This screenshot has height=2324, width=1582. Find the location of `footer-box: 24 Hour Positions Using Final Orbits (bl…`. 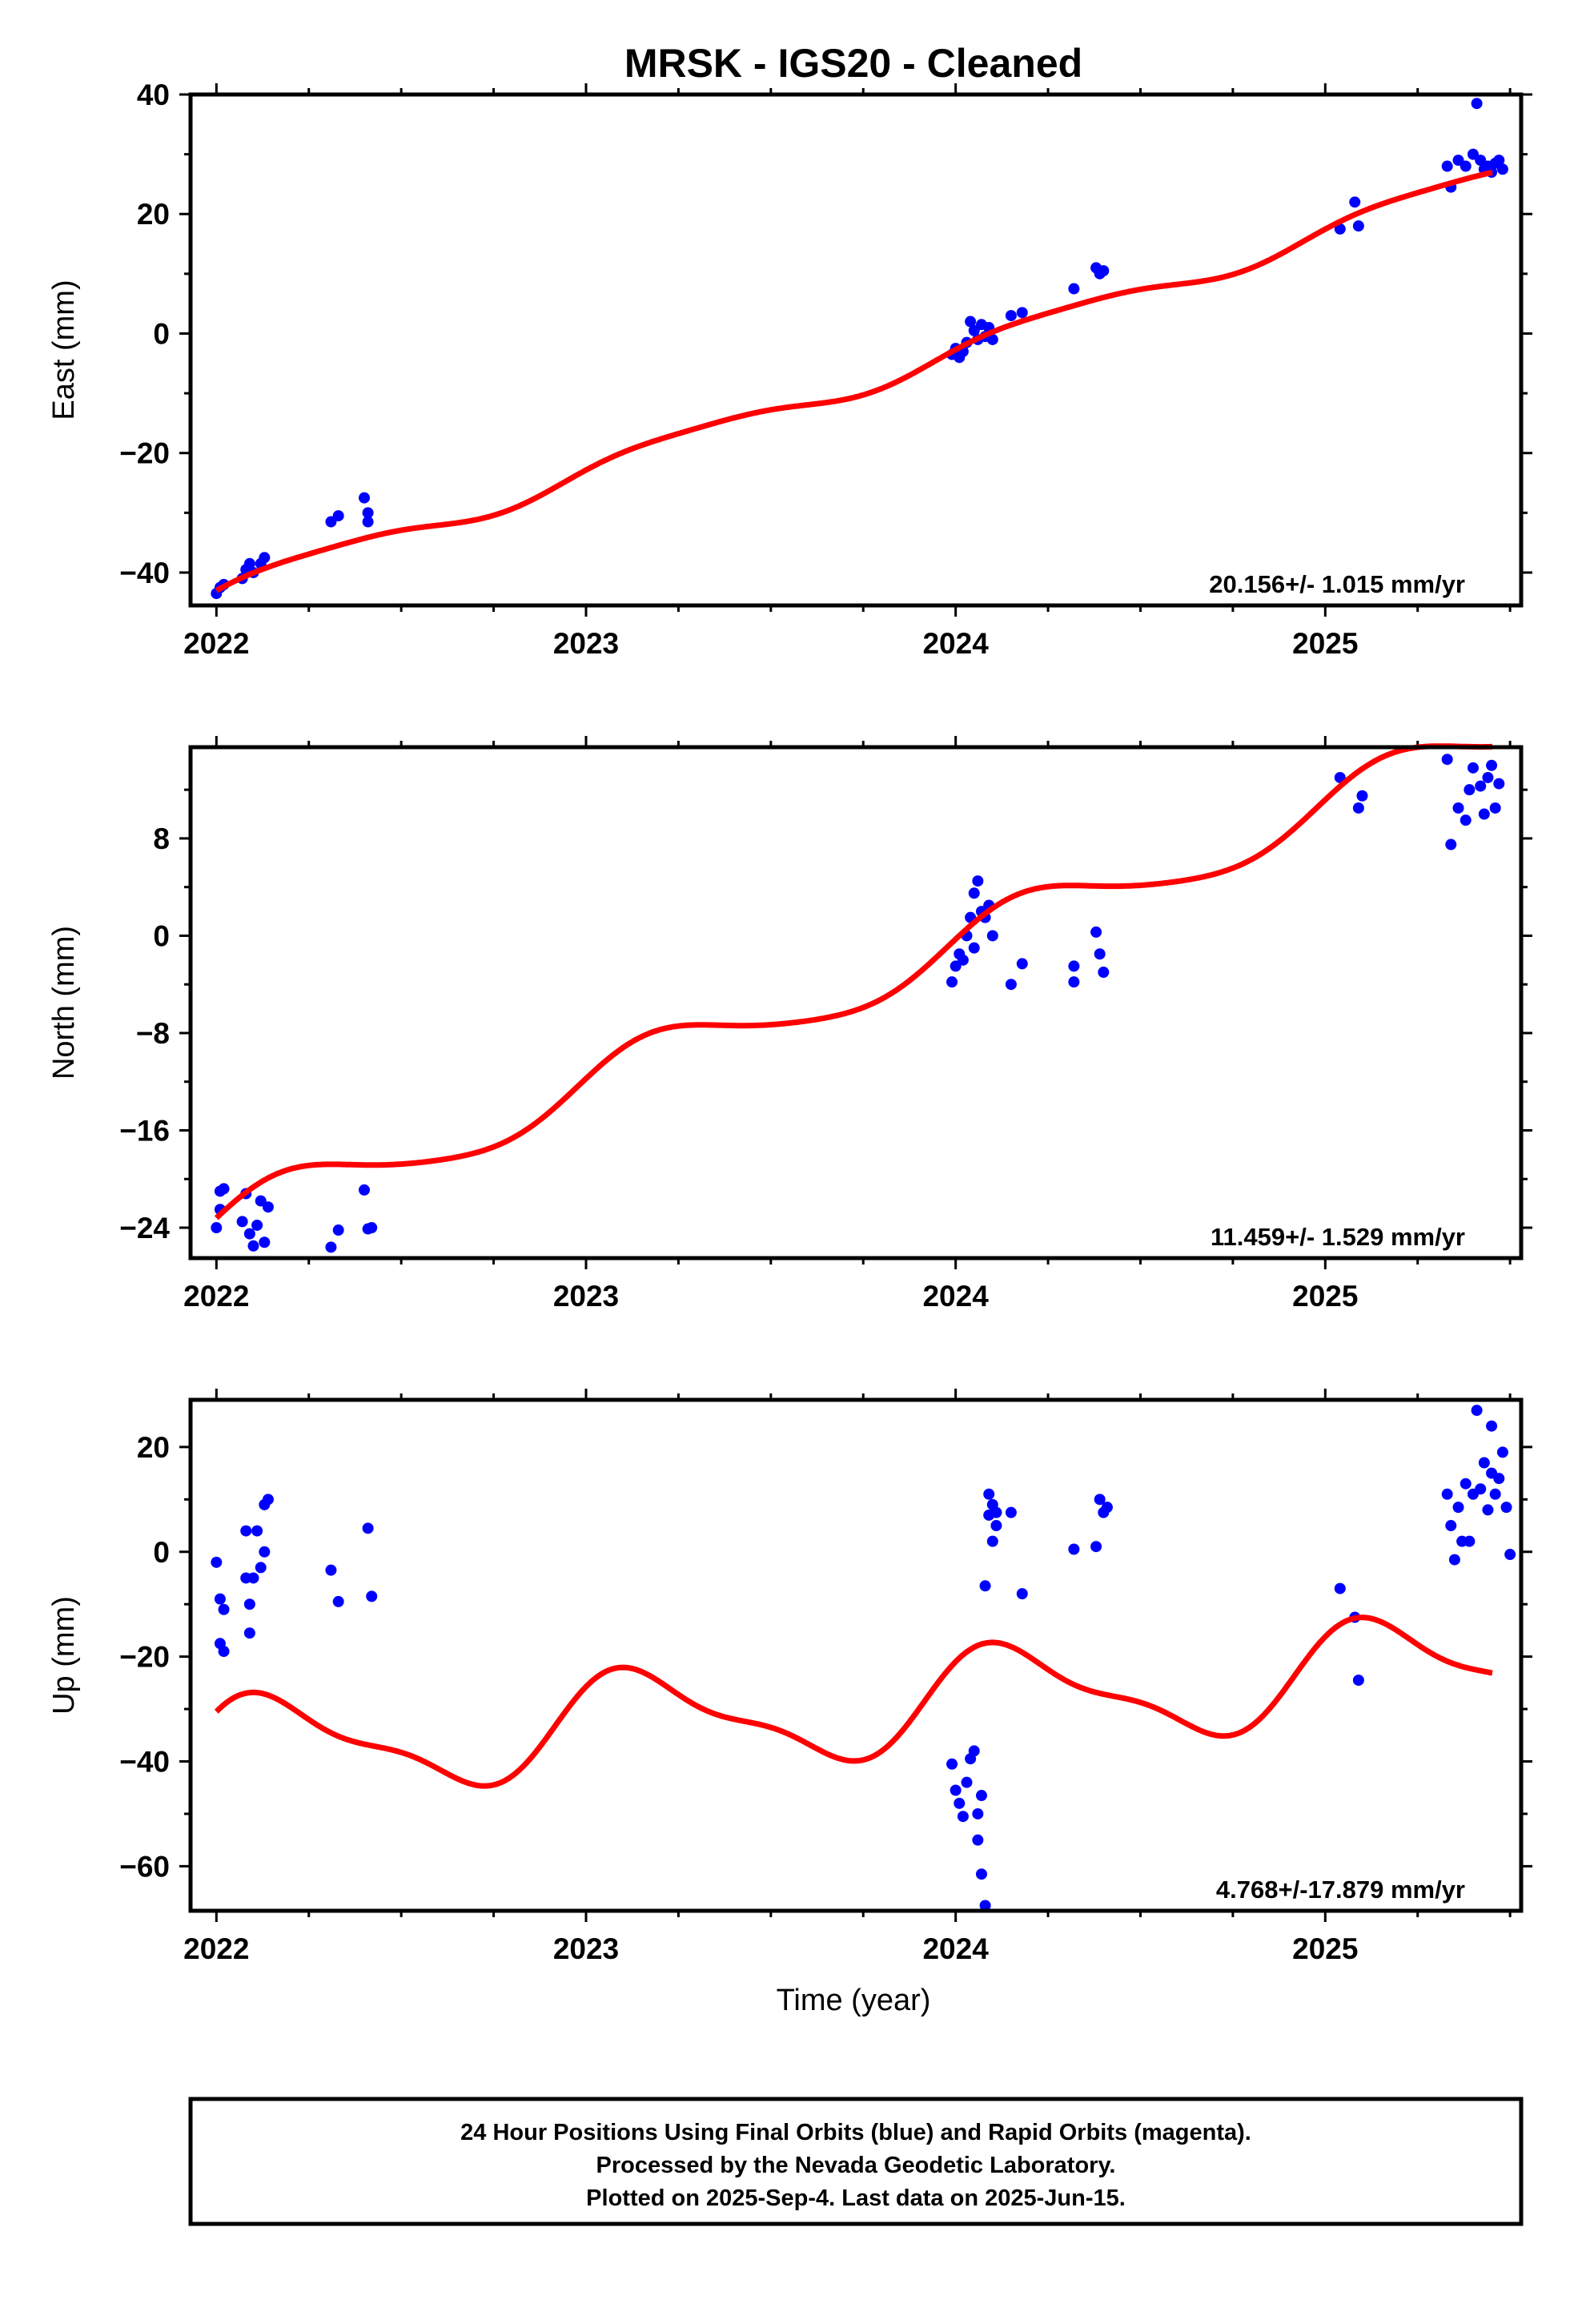

footer-box: 24 Hour Positions Using Final Orbits (bl… is located at coordinates (856, 2161).